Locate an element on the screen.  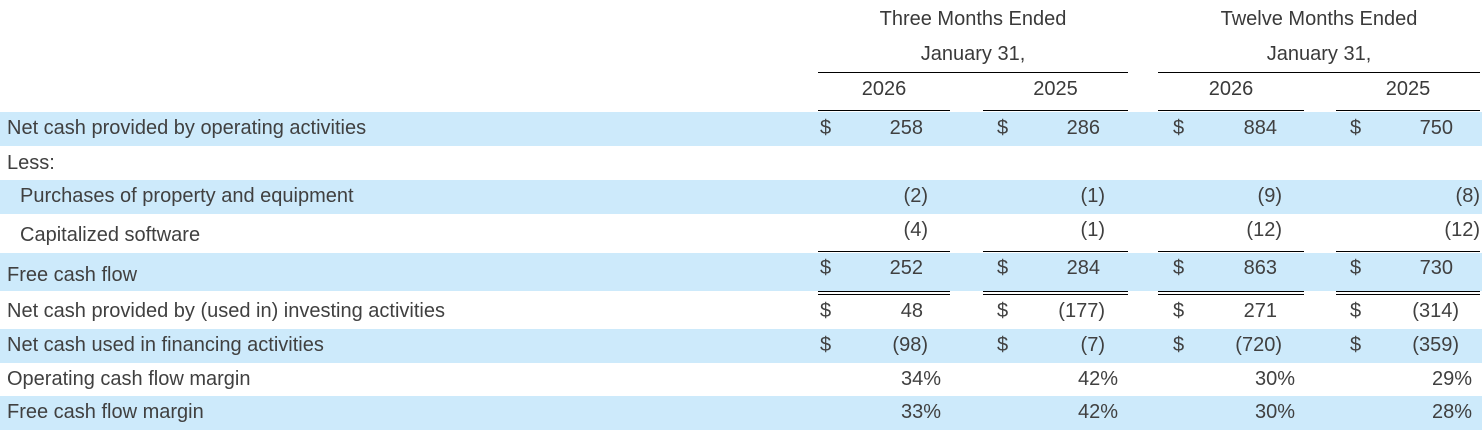
cell-value: 48 is located at coordinates (911, 311).